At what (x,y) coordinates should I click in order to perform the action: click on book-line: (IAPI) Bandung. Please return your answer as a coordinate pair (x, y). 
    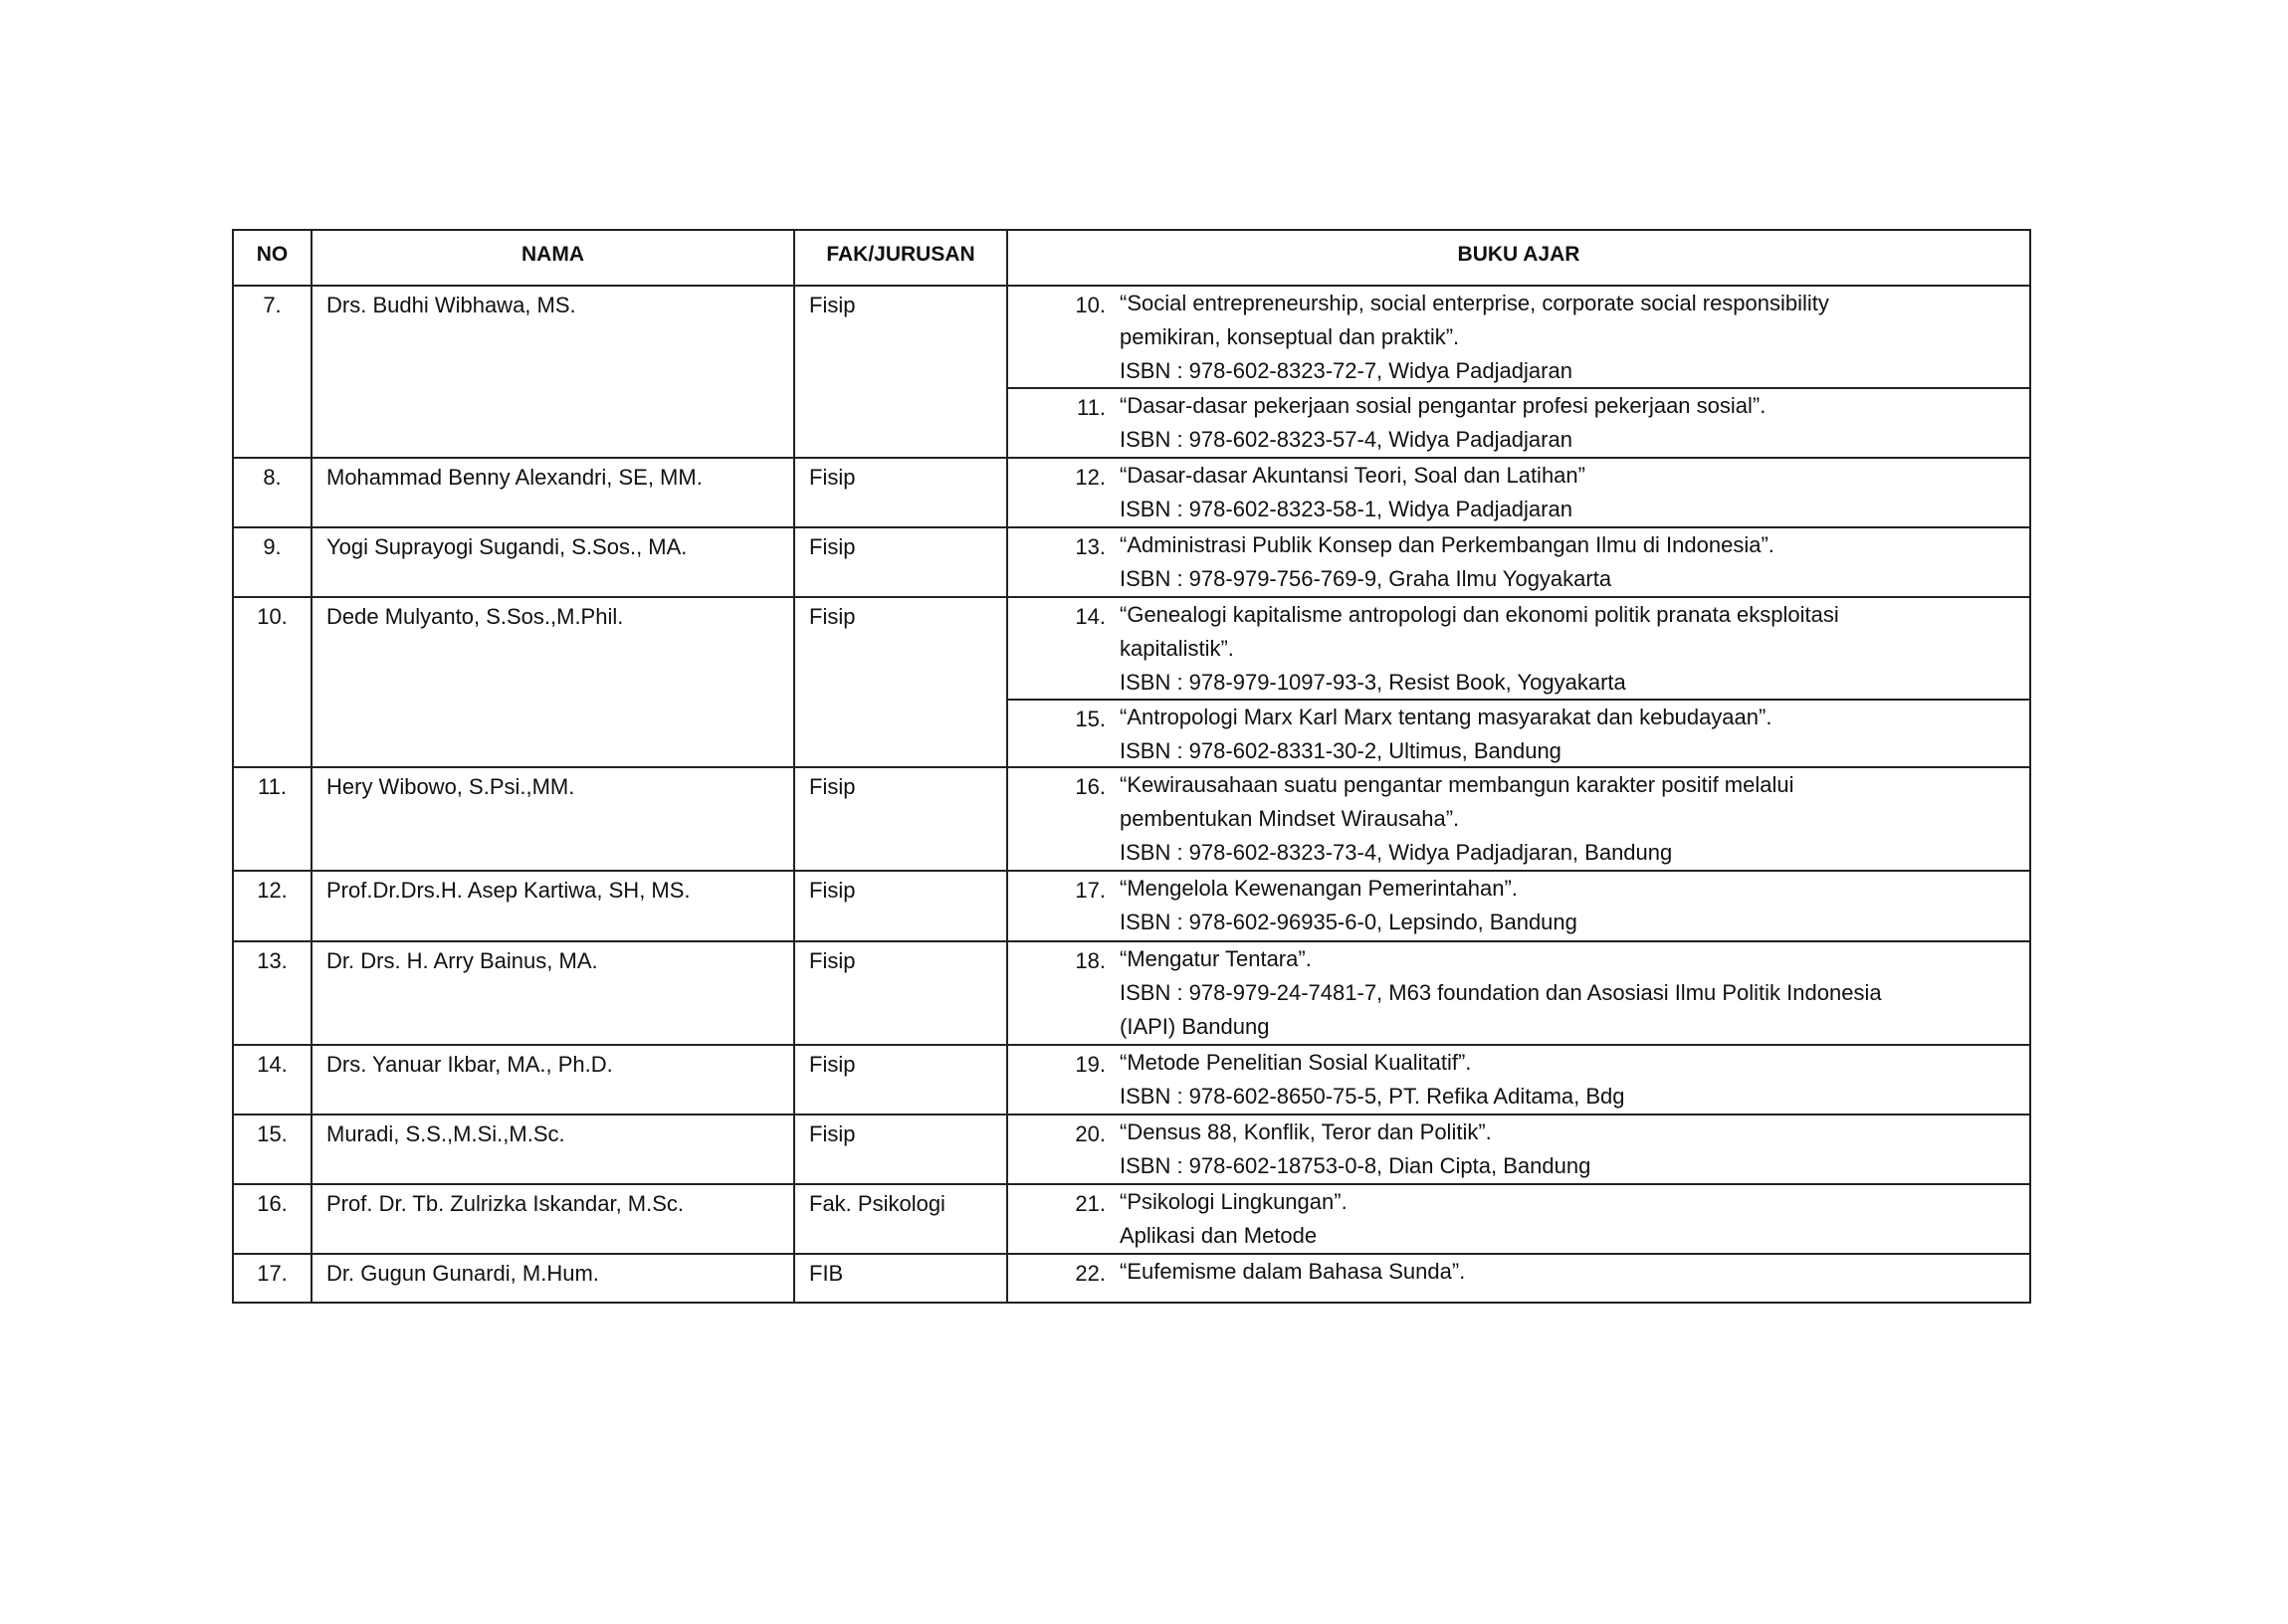
    Looking at the image, I should click on (1195, 1026).